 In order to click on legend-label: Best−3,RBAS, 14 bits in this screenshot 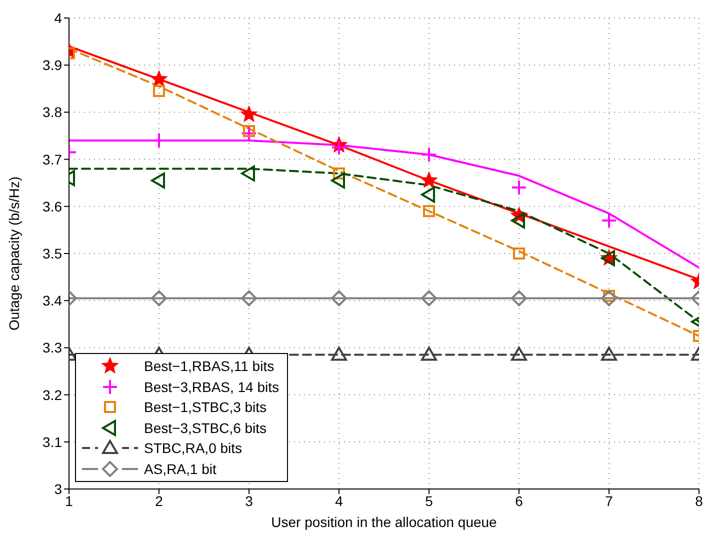, I will do `click(212, 386)`.